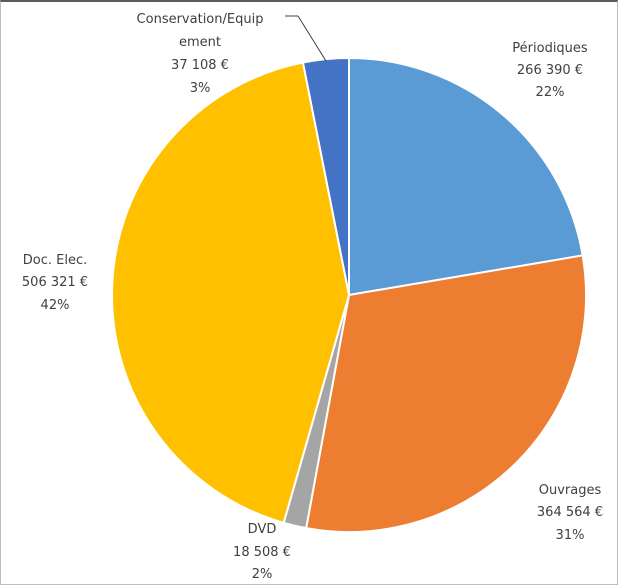  I want to click on label-periodiques-percent: 22%, so click(550, 92).